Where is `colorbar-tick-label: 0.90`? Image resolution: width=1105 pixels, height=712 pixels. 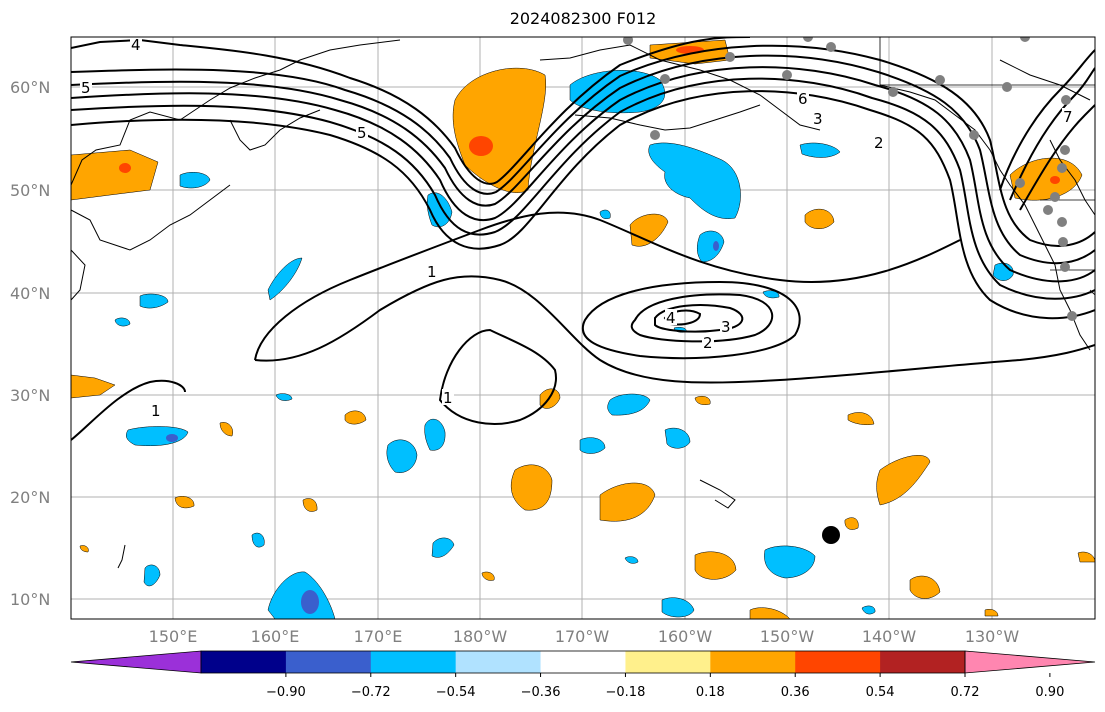 colorbar-tick-label: 0.90 is located at coordinates (1050, 692).